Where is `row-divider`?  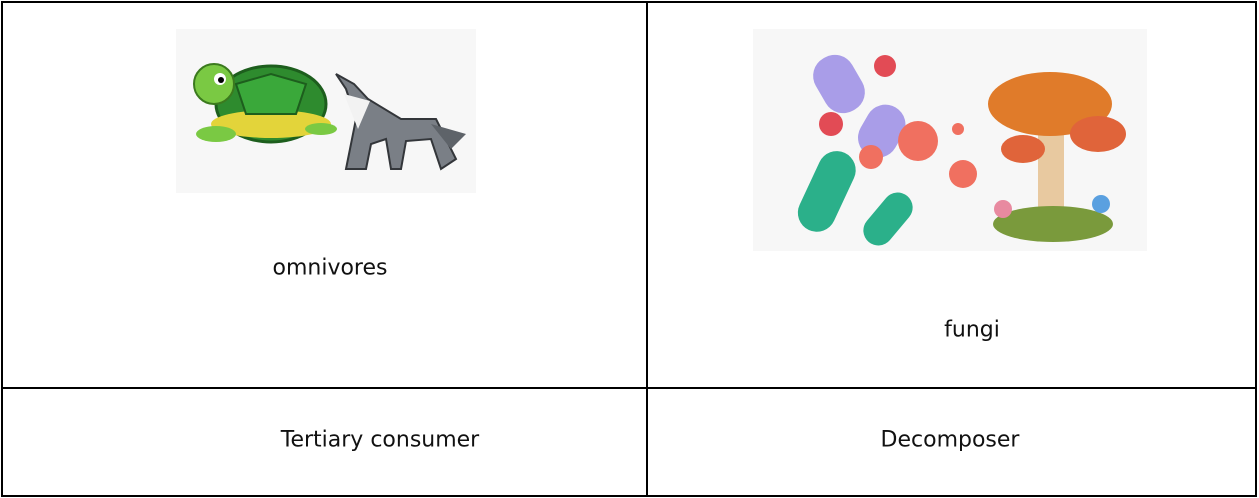 row-divider is located at coordinates (629, 388).